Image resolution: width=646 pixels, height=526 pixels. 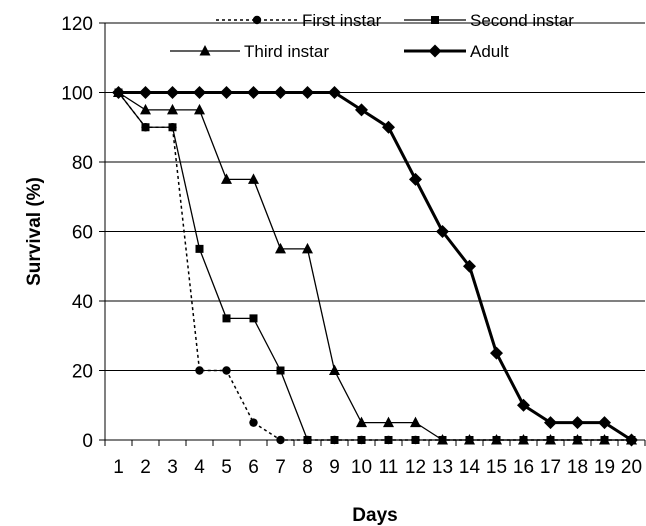 What do you see at coordinates (361, 467) in the screenshot?
I see `x-tick-label: 10` at bounding box center [361, 467].